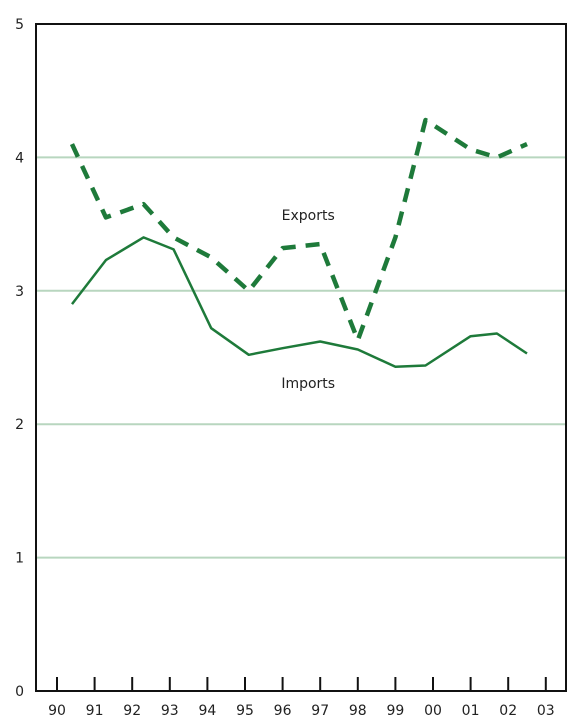 The height and width of the screenshot is (722, 569). I want to click on x-tick-label: 95, so click(245, 711).